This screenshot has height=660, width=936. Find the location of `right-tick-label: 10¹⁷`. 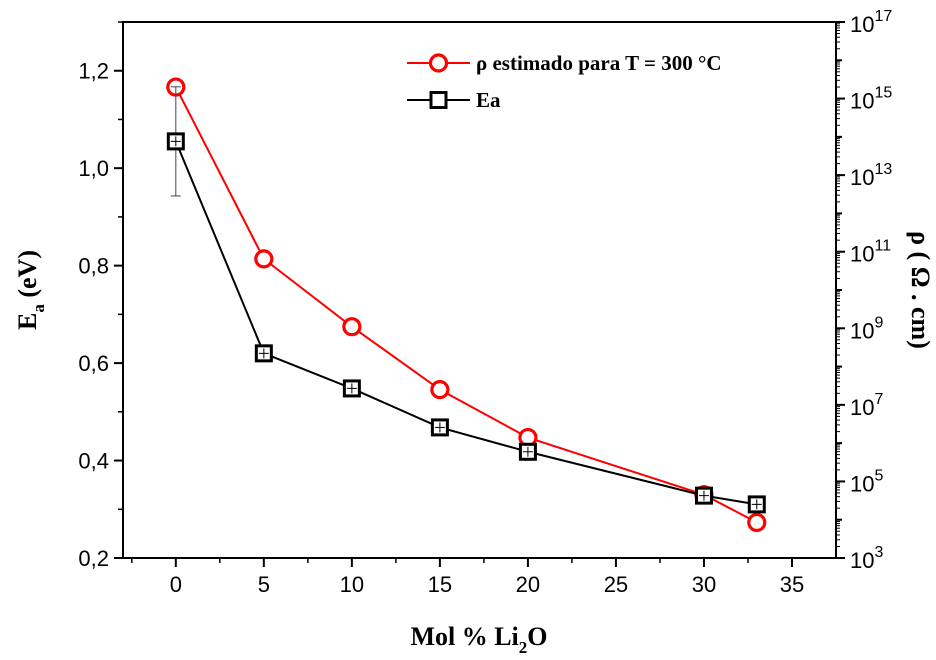

right-tick-label: 10¹⁷ is located at coordinates (871, 22).